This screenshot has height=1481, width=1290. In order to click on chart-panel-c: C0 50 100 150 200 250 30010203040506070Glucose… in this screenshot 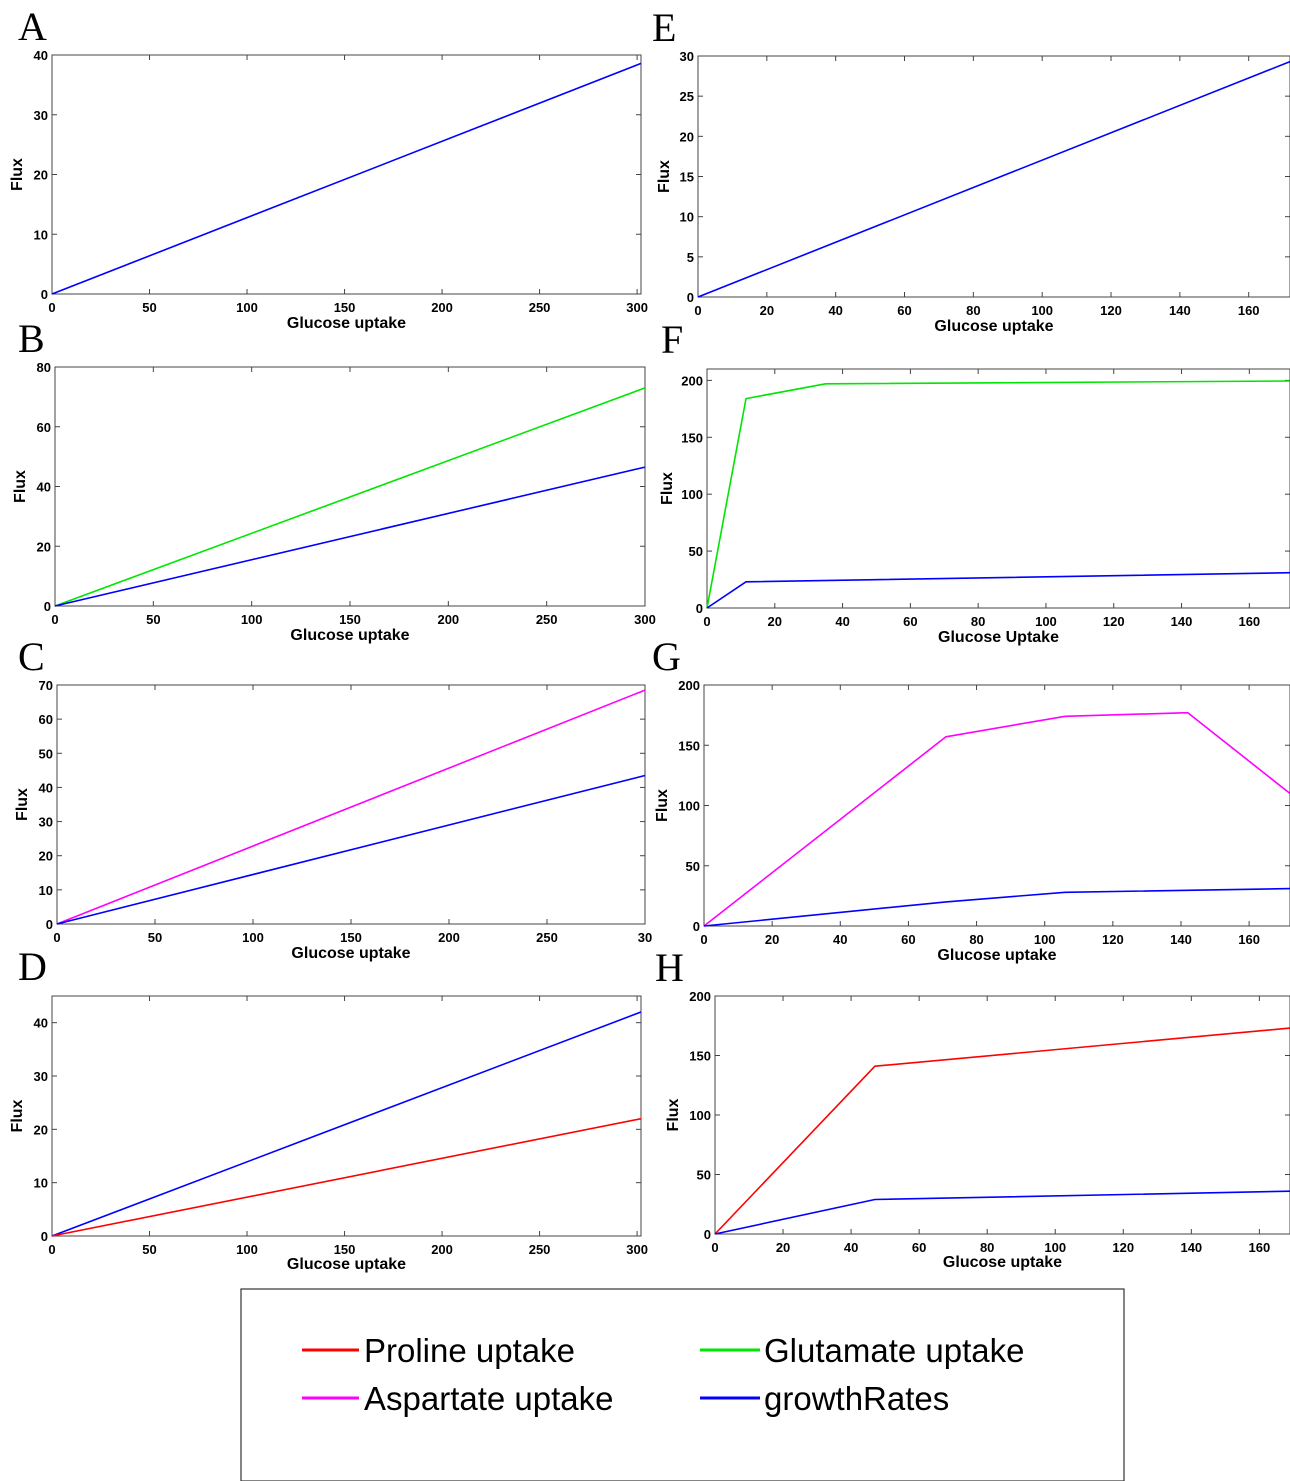, I will do `click(333, 798)`.